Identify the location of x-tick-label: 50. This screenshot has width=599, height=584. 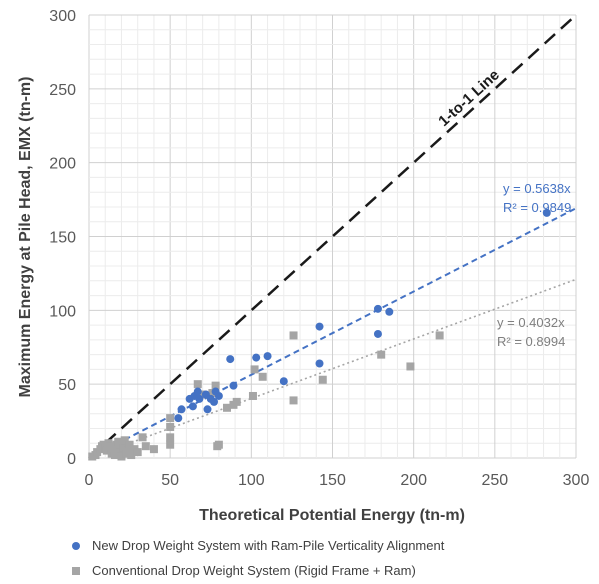
(170, 480).